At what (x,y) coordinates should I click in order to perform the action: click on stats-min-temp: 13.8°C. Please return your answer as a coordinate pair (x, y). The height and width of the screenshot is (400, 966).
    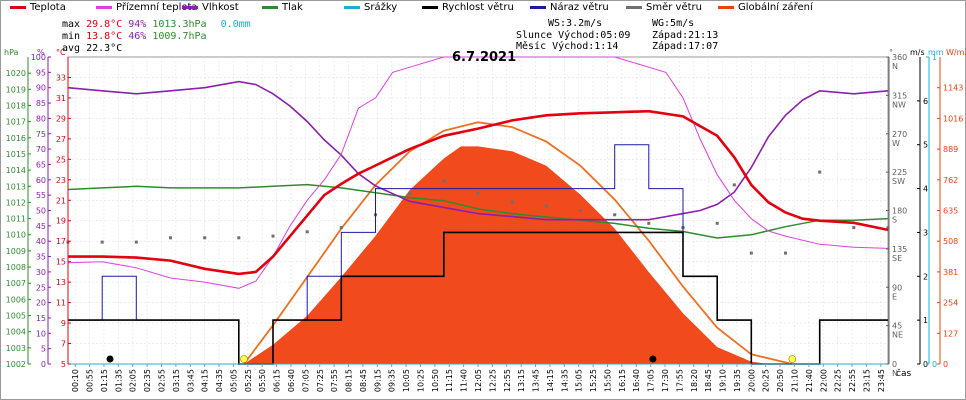
    Looking at the image, I should click on (104, 36).